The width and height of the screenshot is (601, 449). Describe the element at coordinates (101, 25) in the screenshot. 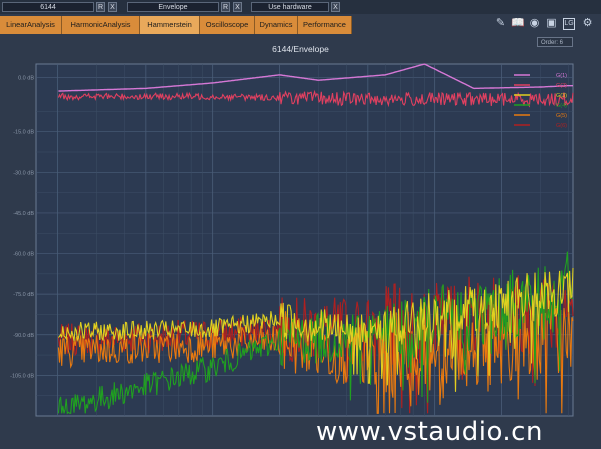

I see `tab-harmonic-analysis: HarmonicAnalysis` at that location.